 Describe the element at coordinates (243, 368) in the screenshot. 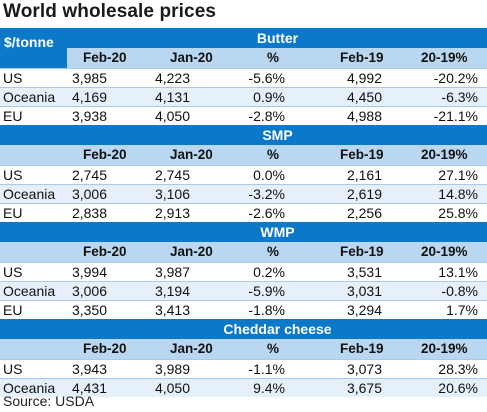

I see `table-row: US 3,943 3,989 -1.1% 3,073 28.3%` at that location.